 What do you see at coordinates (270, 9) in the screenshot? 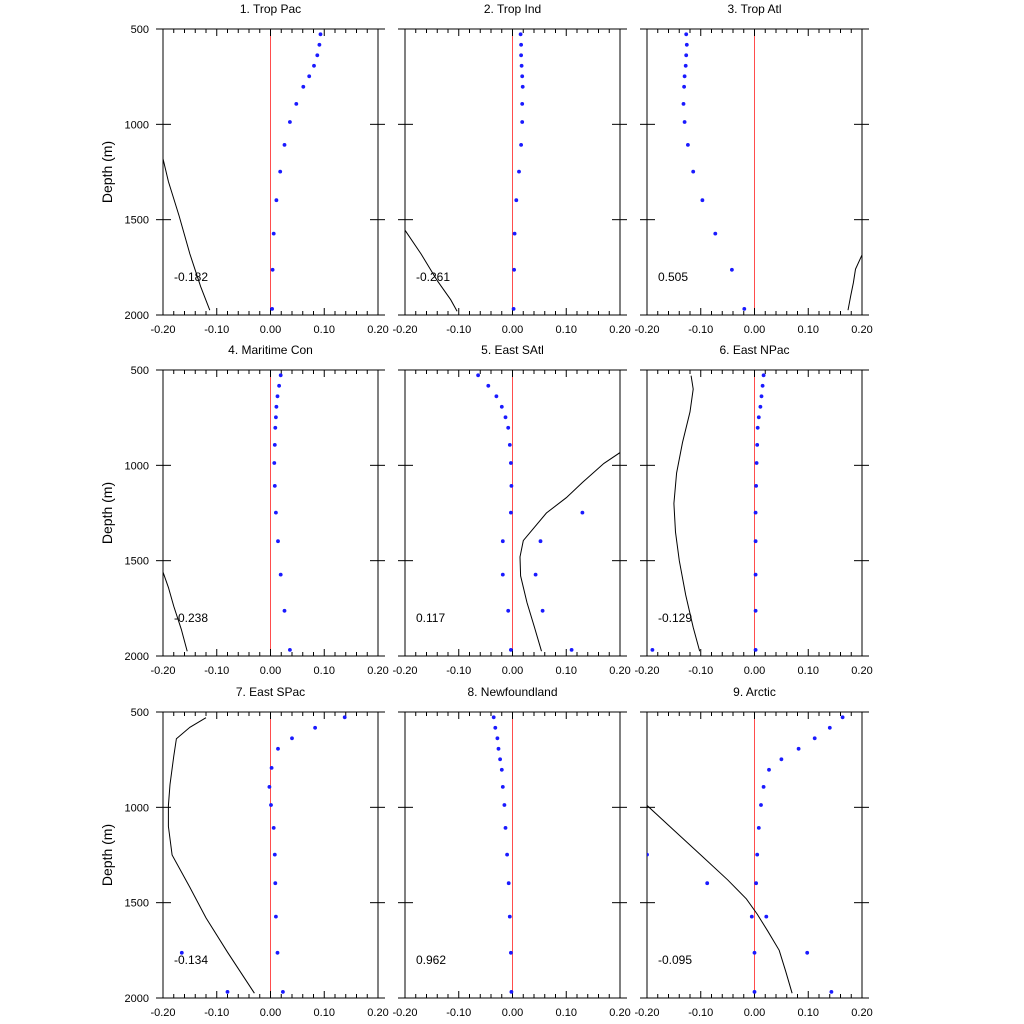
I see `panel-title: 1. Trop Pac` at bounding box center [270, 9].